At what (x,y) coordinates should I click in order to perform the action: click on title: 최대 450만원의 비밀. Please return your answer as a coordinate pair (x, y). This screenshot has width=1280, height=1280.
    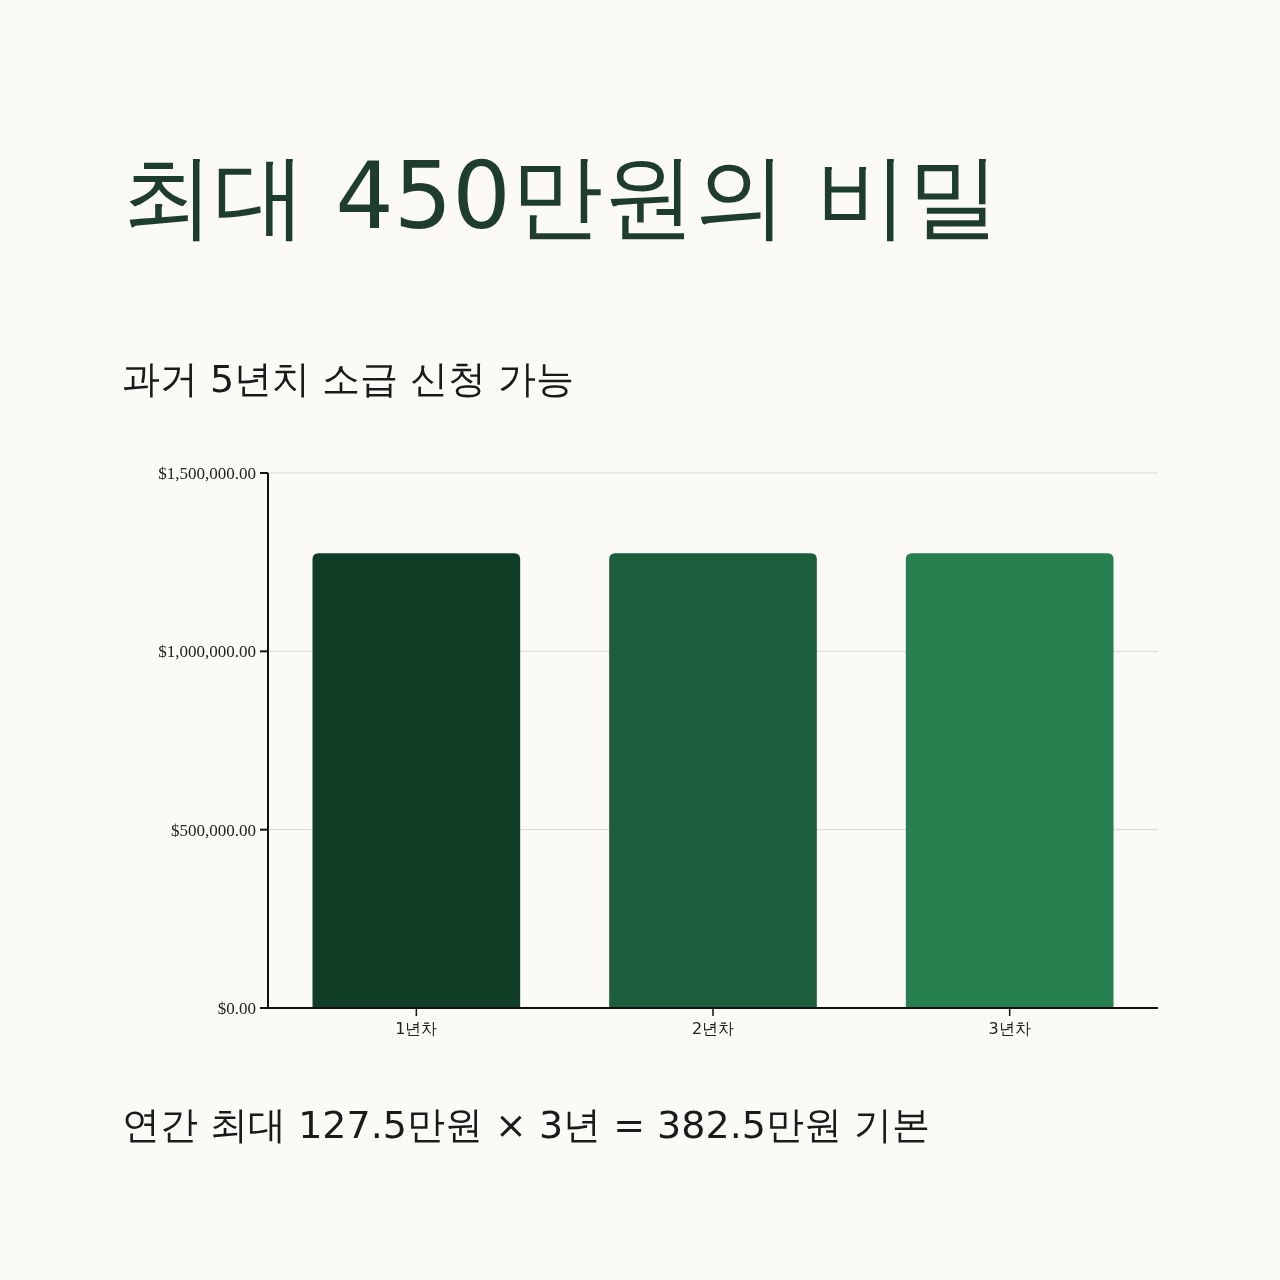
    Looking at the image, I should click on (561, 196).